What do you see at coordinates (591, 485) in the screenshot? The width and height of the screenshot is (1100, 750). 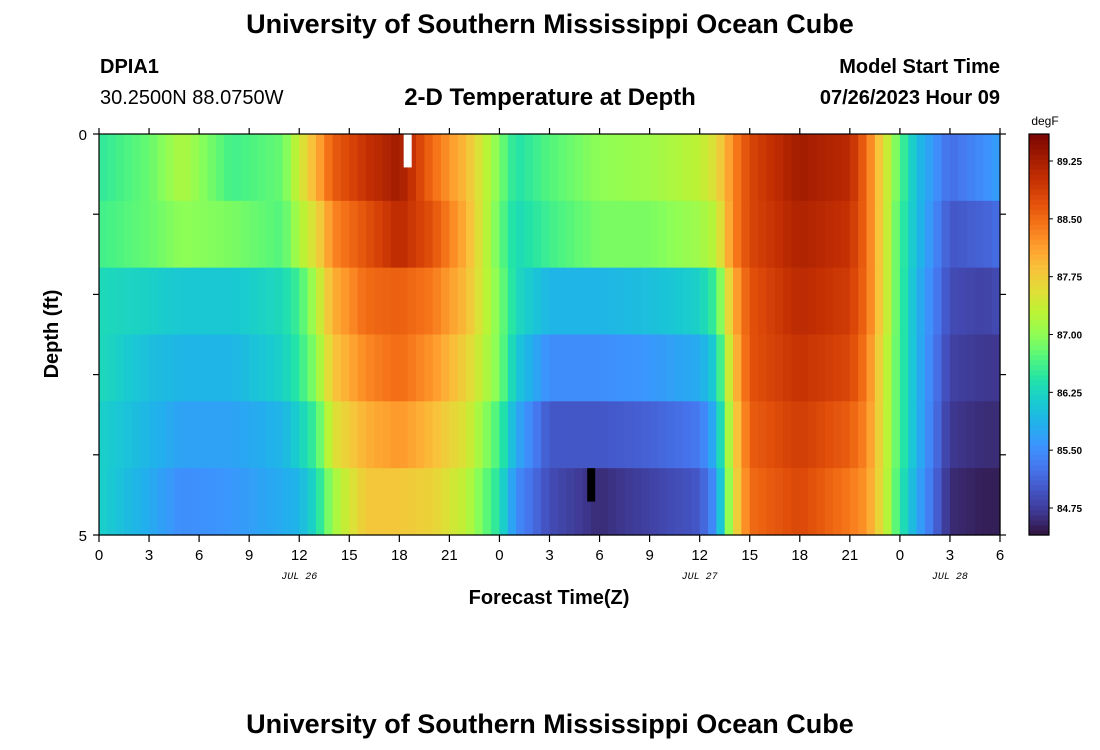 I see `heatmap-marker` at bounding box center [591, 485].